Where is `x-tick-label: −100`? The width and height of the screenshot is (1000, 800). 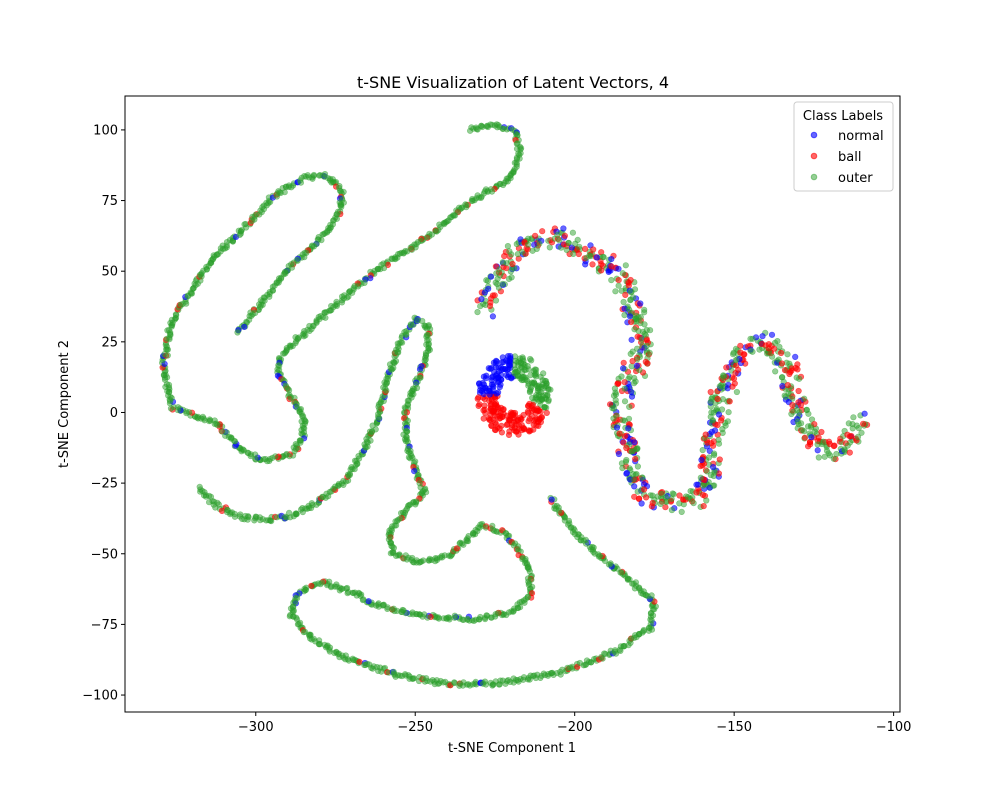
x-tick-label: −100 is located at coordinates (894, 727).